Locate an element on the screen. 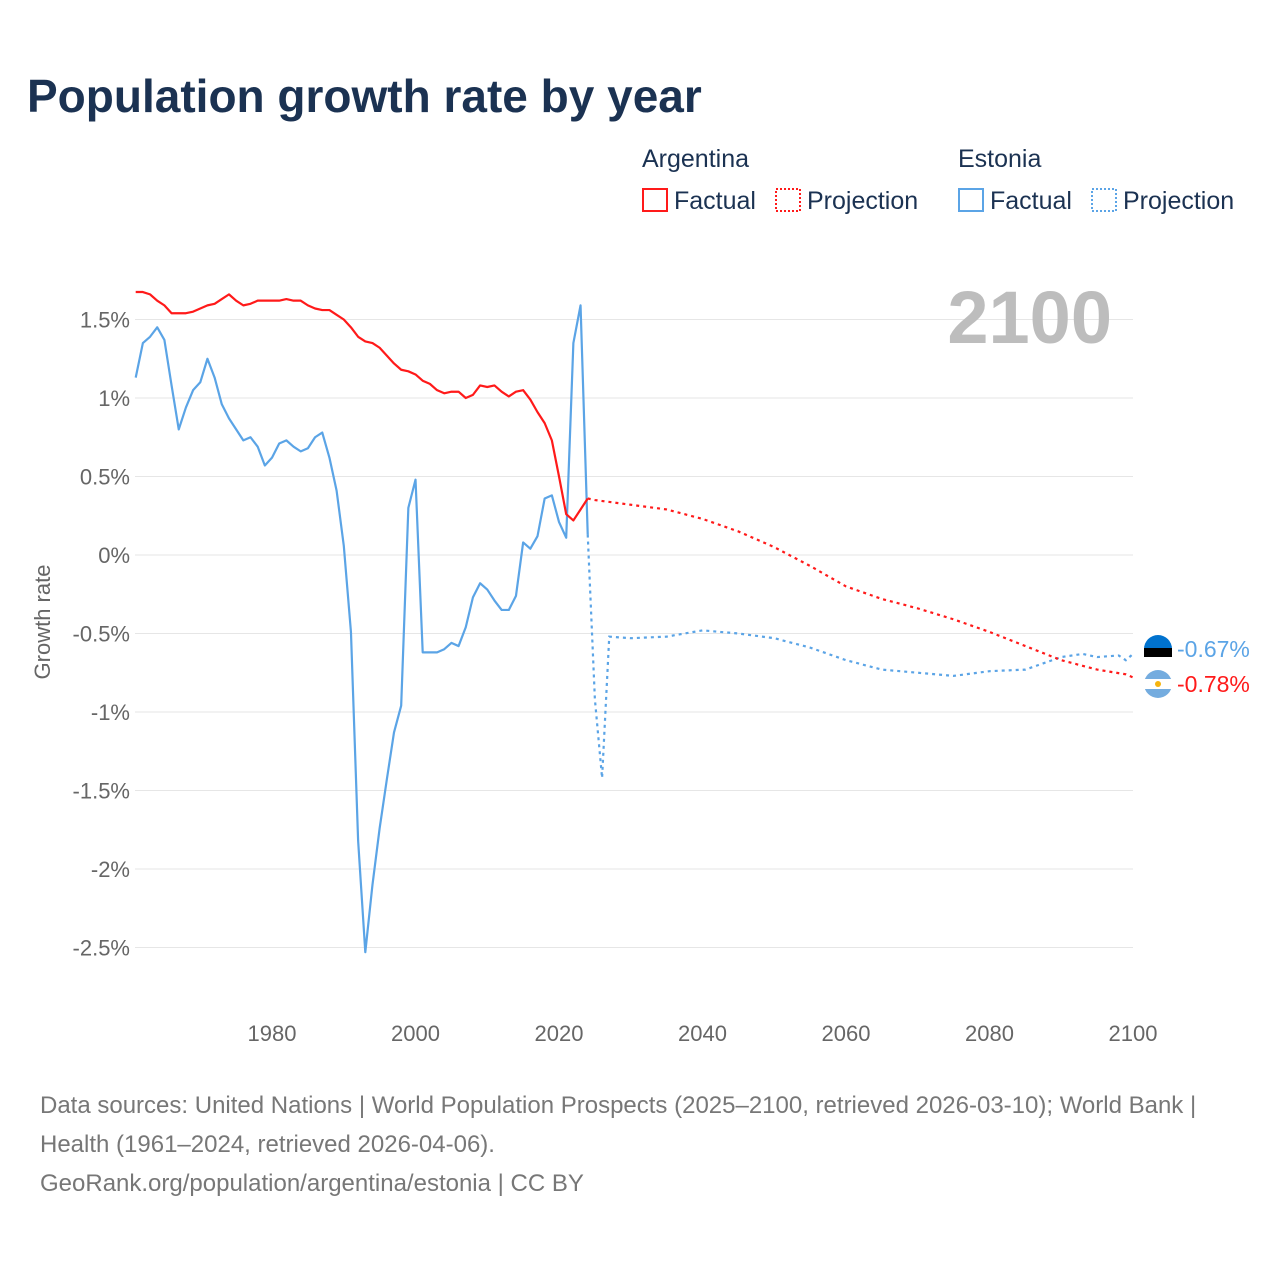  y-tick-label: 1.5% is located at coordinates (105, 320).